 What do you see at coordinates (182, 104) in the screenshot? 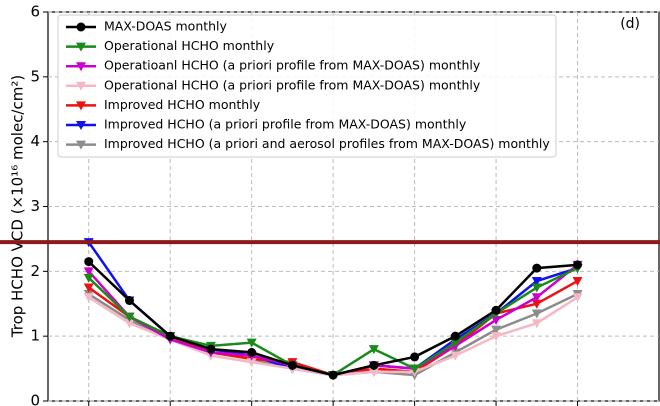
I see `legend-label: Improved HCHO monthly` at bounding box center [182, 104].